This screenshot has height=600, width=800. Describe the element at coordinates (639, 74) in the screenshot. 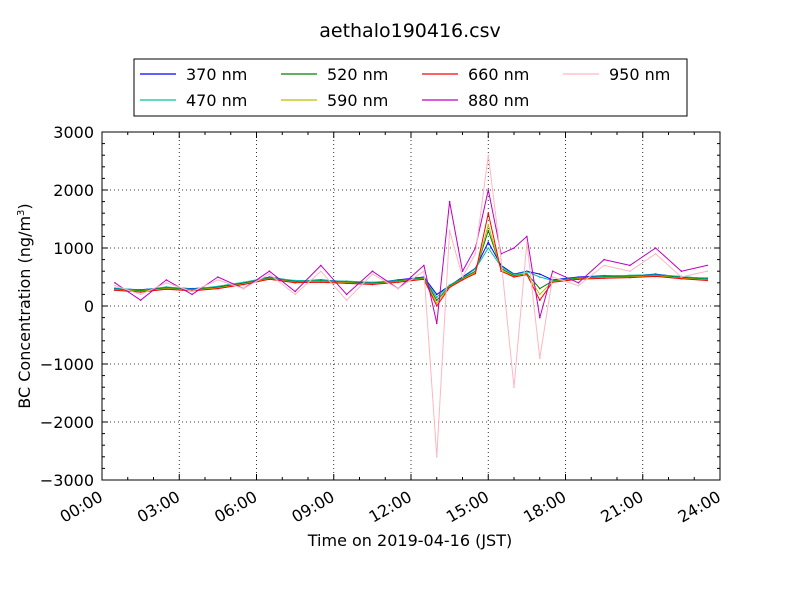

I see `legend-label: 950 nm` at that location.